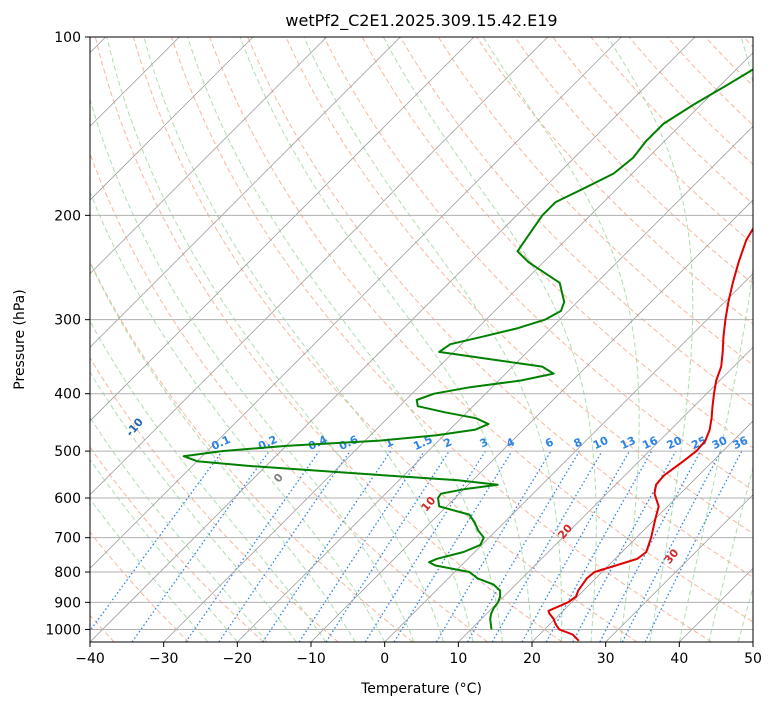  What do you see at coordinates (238, 659) in the screenshot?
I see `x-tick-label: −20` at bounding box center [238, 659].